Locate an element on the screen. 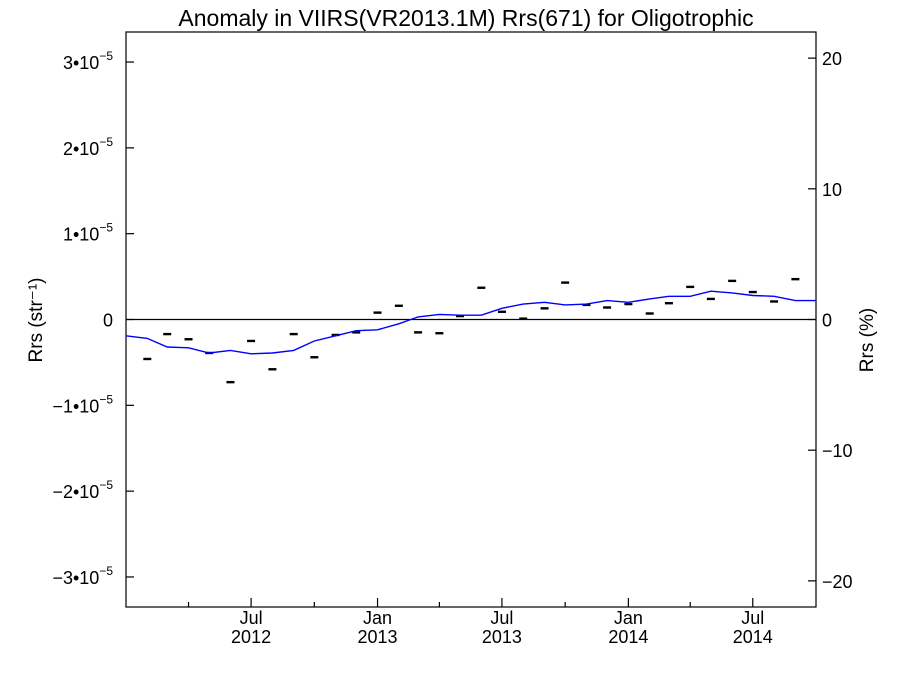 This screenshot has height=675, width=900. y-tick-label: 0 is located at coordinates (108, 321).